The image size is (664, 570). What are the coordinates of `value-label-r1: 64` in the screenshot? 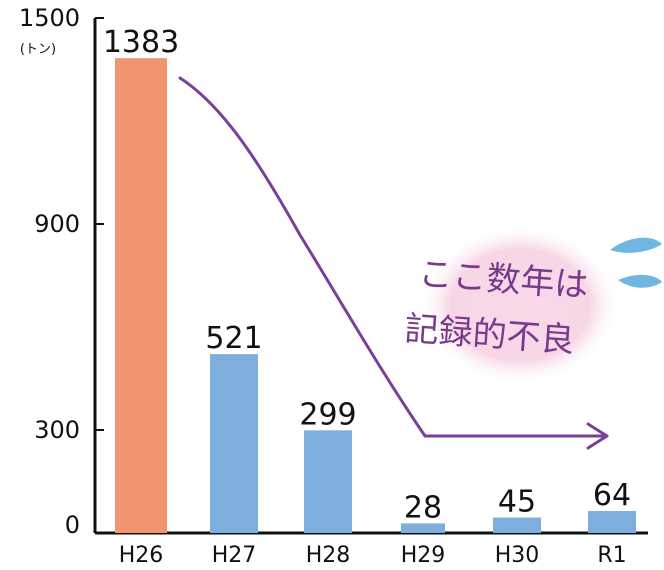 It's located at (612, 495).